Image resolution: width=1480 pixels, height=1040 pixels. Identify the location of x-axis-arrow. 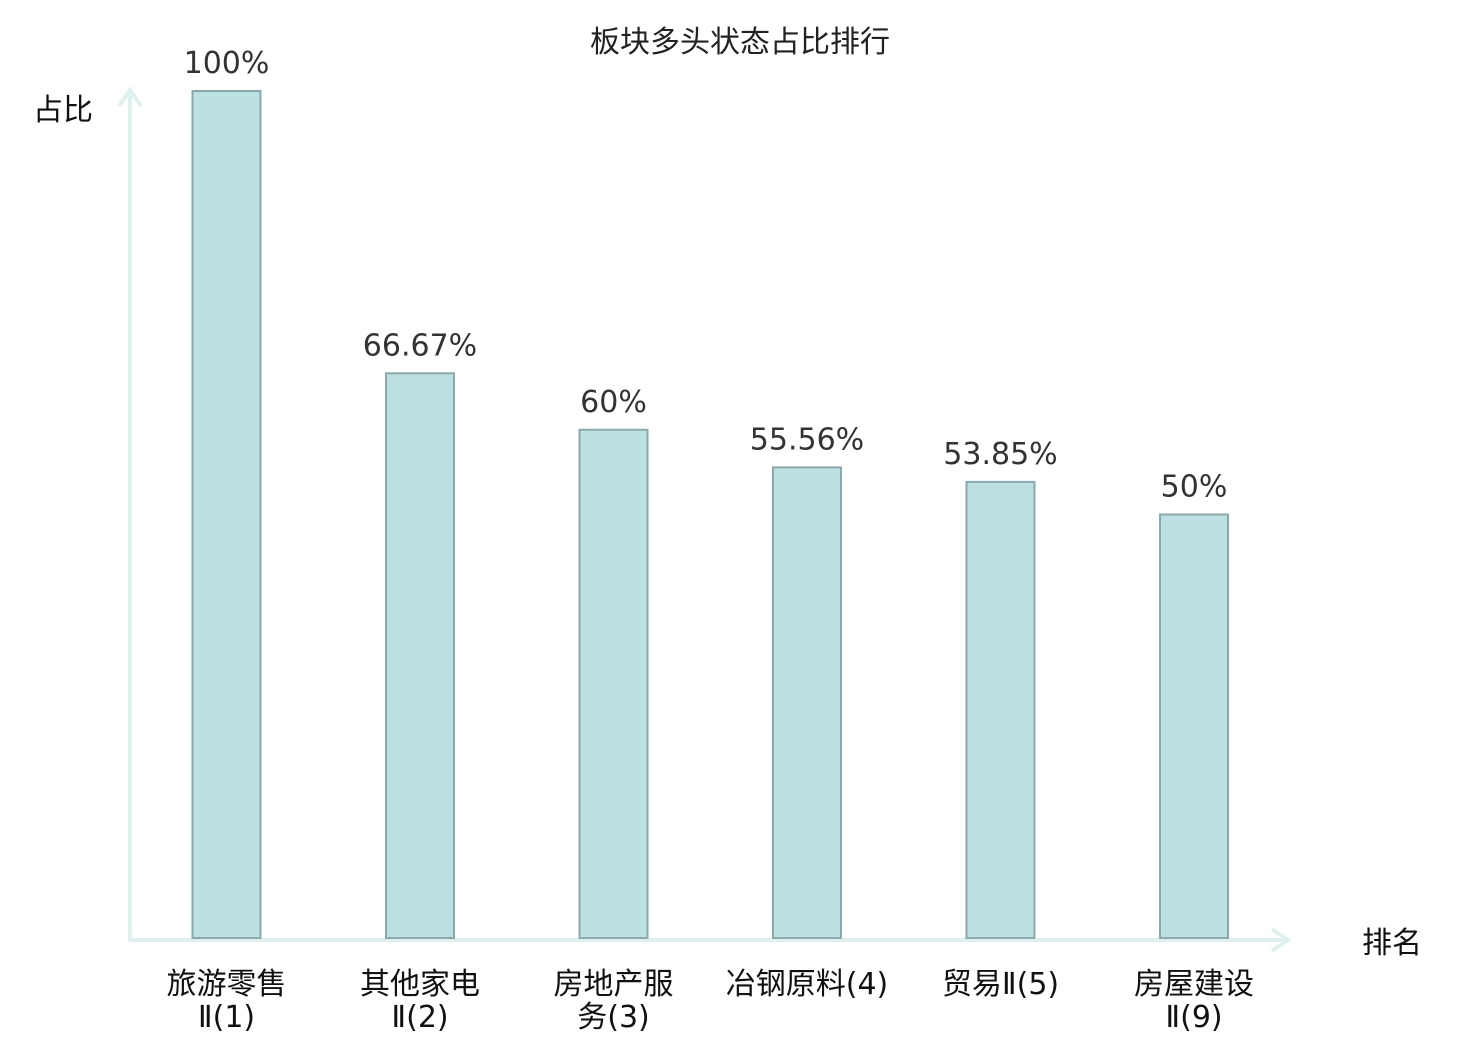
(1281, 940).